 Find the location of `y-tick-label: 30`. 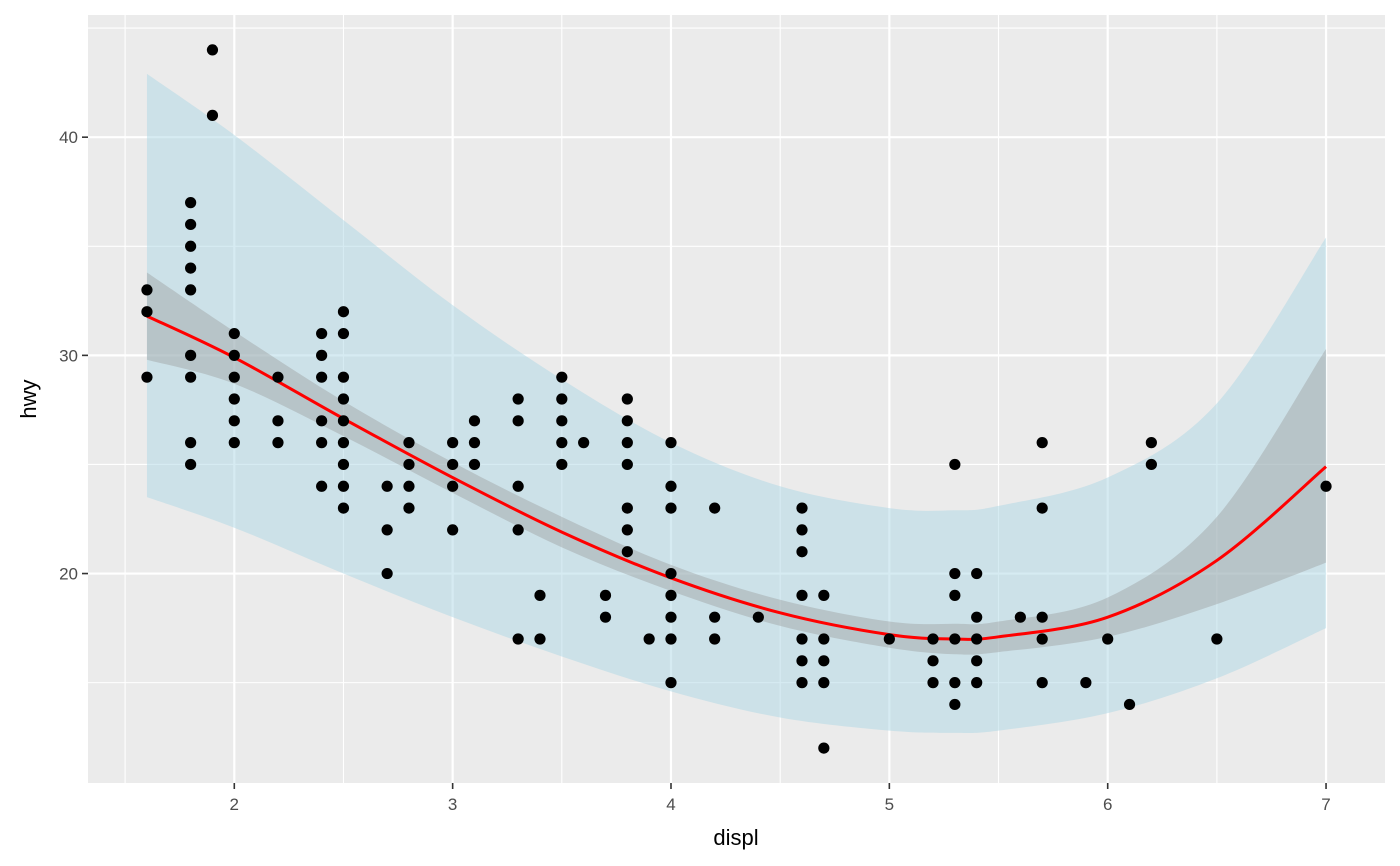

y-tick-label: 30 is located at coordinates (68, 355).